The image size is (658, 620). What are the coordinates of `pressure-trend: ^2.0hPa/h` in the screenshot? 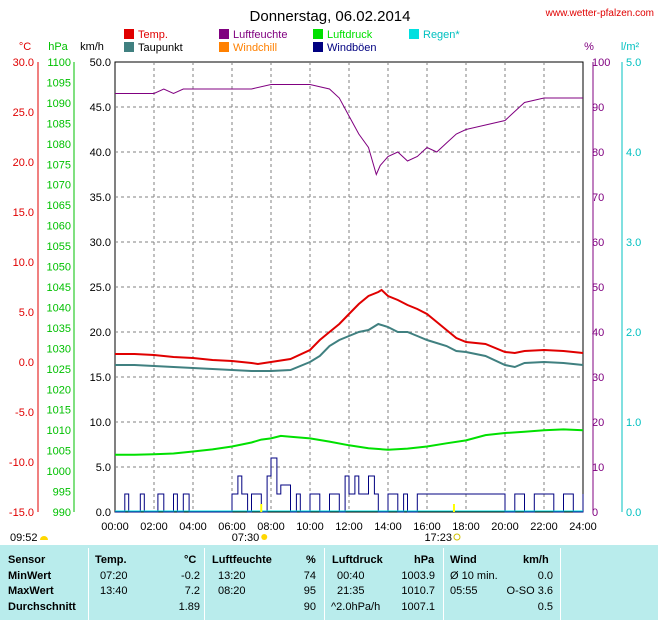 It's located at (356, 607).